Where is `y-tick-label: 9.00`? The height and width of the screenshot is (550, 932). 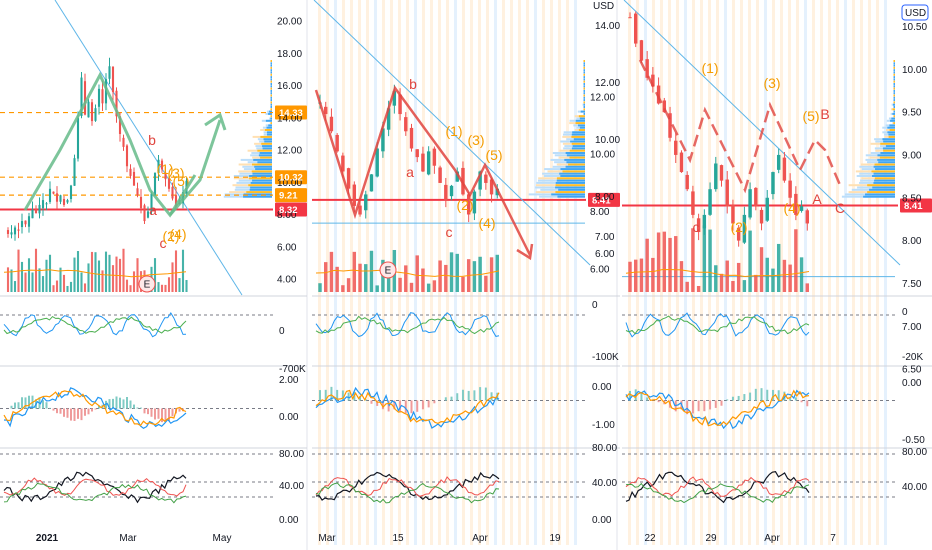 y-tick-label: 9.00 is located at coordinates (912, 155).